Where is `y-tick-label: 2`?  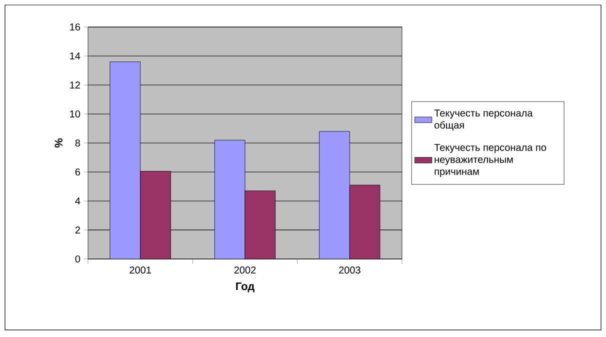 y-tick-label: 2 is located at coordinates (77, 230).